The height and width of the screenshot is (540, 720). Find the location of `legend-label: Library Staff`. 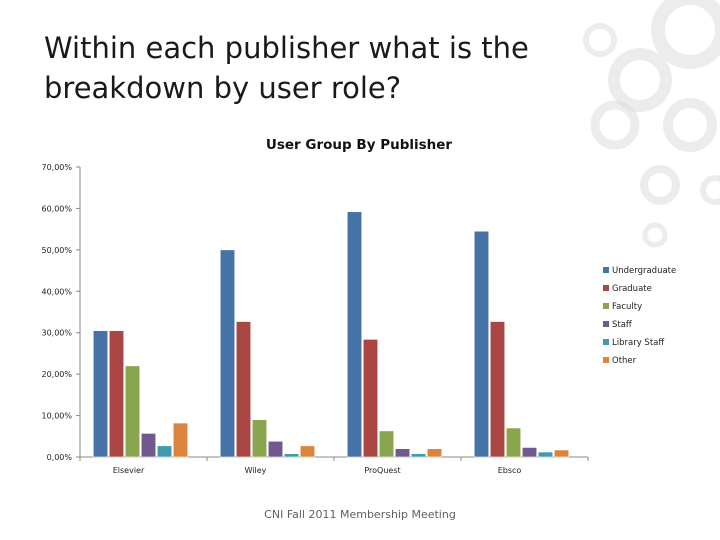

legend-label: Library Staff is located at coordinates (638, 343).